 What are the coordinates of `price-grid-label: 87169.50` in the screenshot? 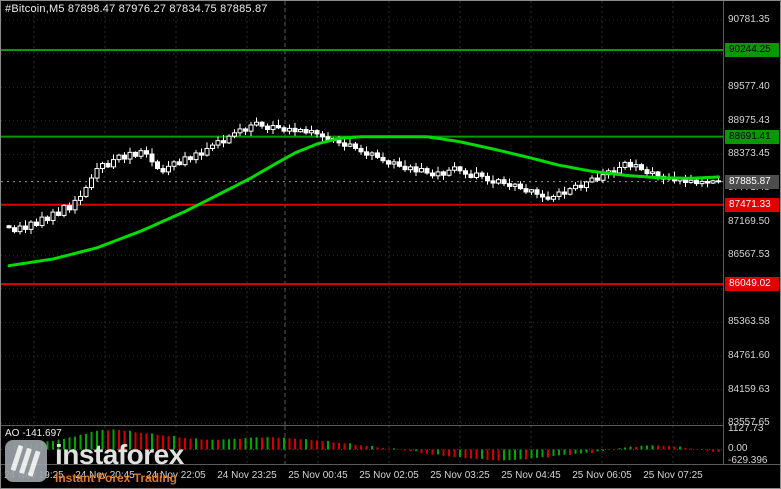 It's located at (749, 221).